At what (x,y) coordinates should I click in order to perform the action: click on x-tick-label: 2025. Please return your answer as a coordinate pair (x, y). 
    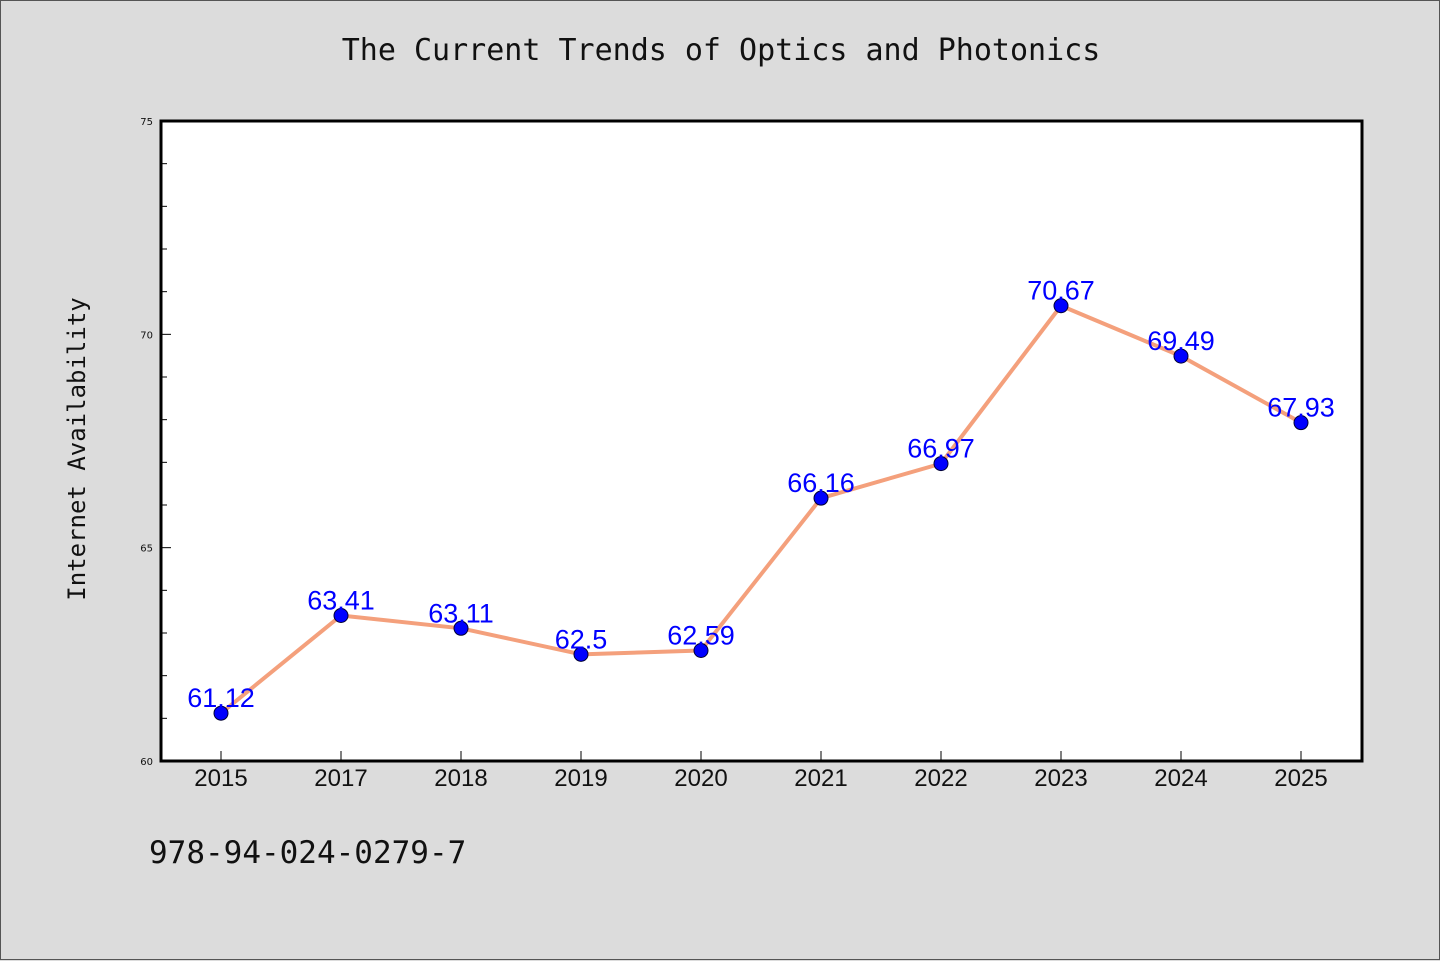
    Looking at the image, I should click on (1300, 778).